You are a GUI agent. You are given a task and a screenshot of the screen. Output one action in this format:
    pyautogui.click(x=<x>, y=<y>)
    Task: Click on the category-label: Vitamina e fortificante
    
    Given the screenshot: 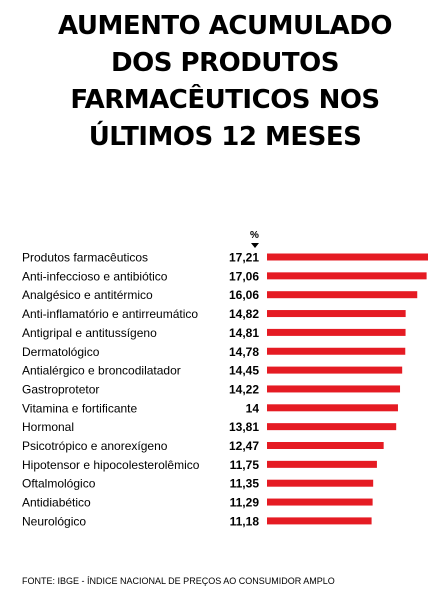 What is the action you would take?
    pyautogui.click(x=79, y=408)
    